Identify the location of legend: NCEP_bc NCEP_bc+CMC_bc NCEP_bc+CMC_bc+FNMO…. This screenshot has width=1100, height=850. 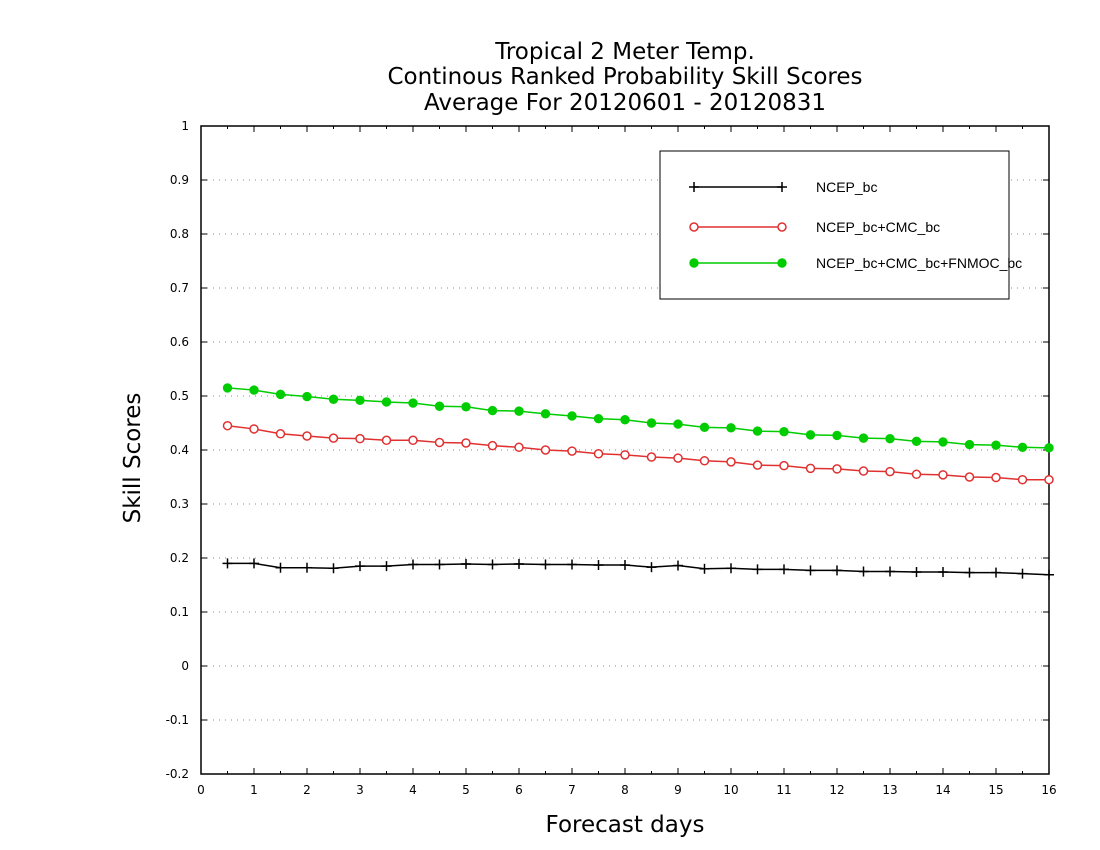
(840, 225).